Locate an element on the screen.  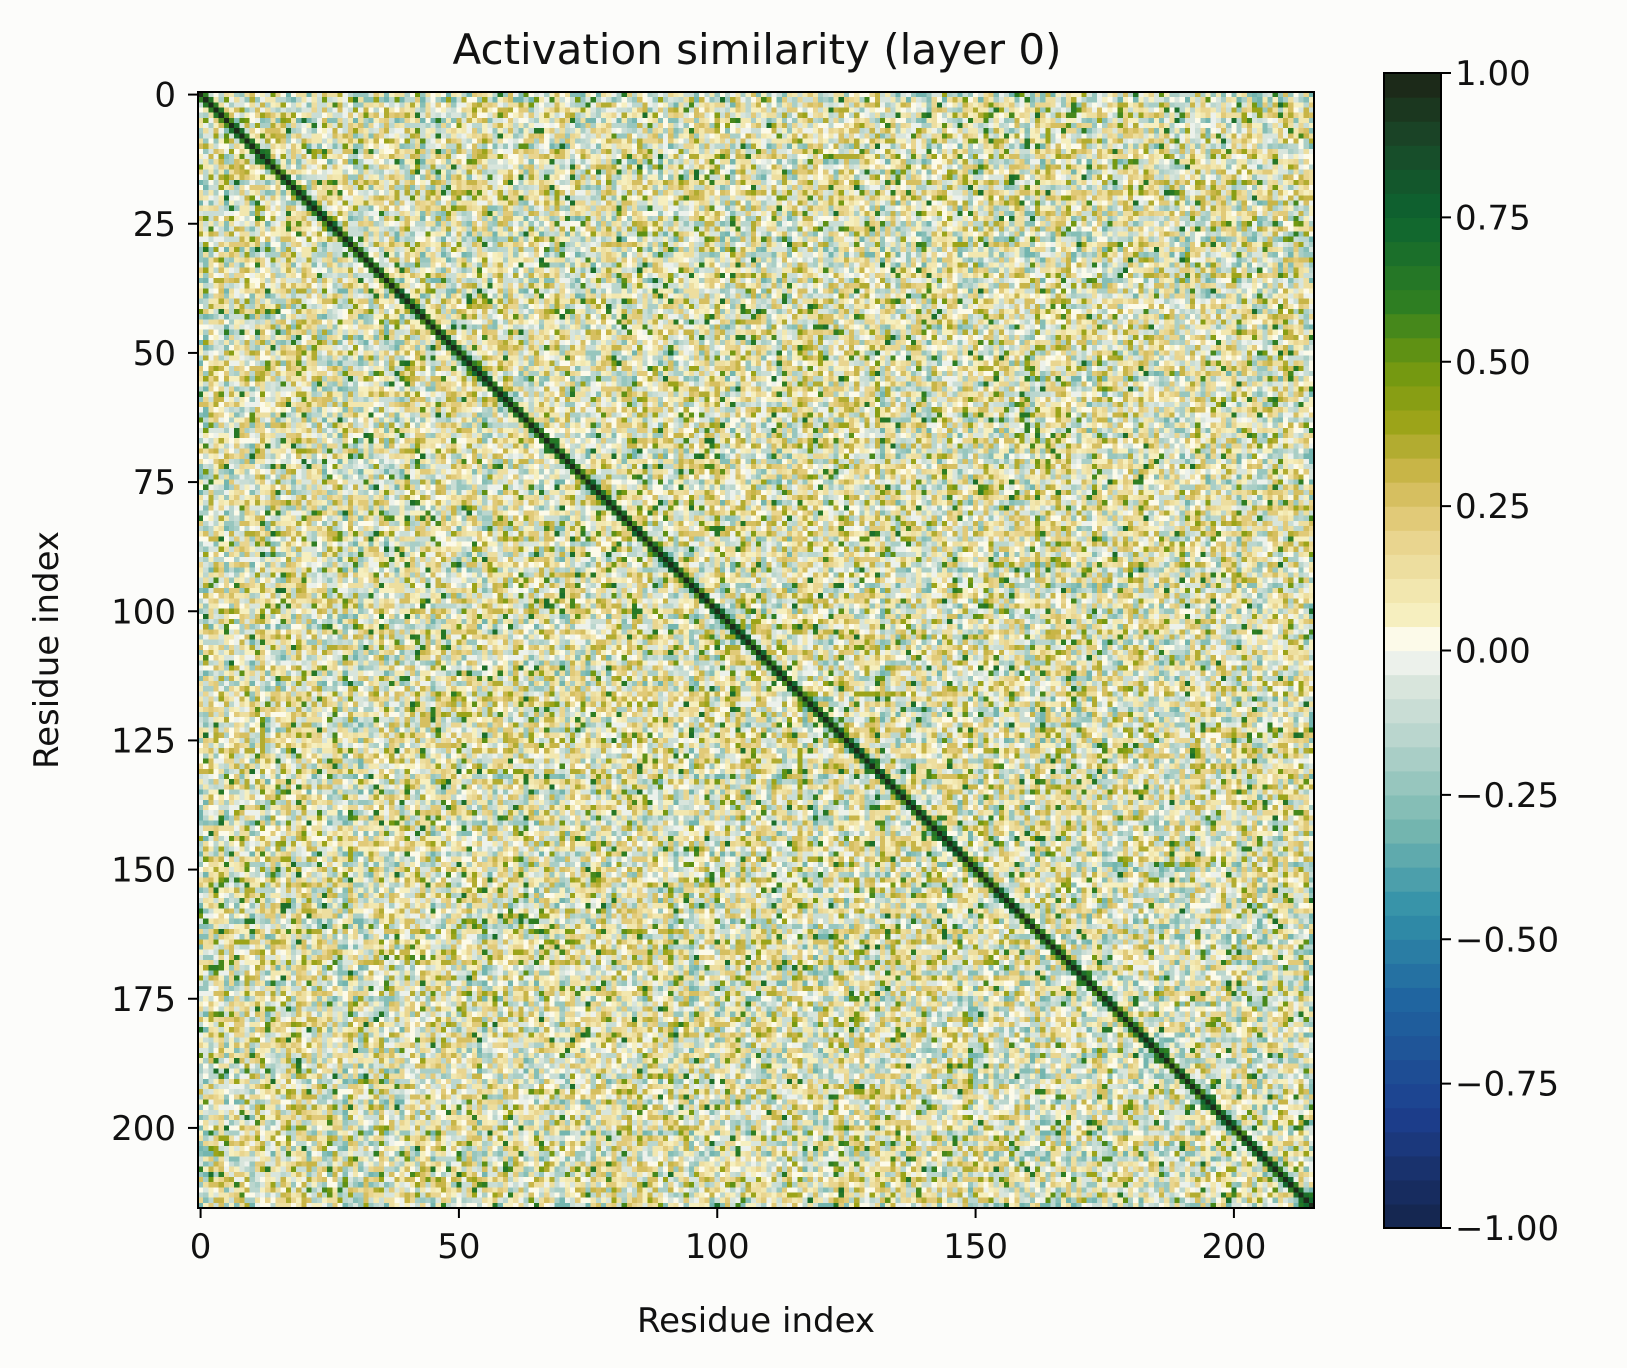
colorbar-tick-label: 1.00 is located at coordinates (1493, 74).